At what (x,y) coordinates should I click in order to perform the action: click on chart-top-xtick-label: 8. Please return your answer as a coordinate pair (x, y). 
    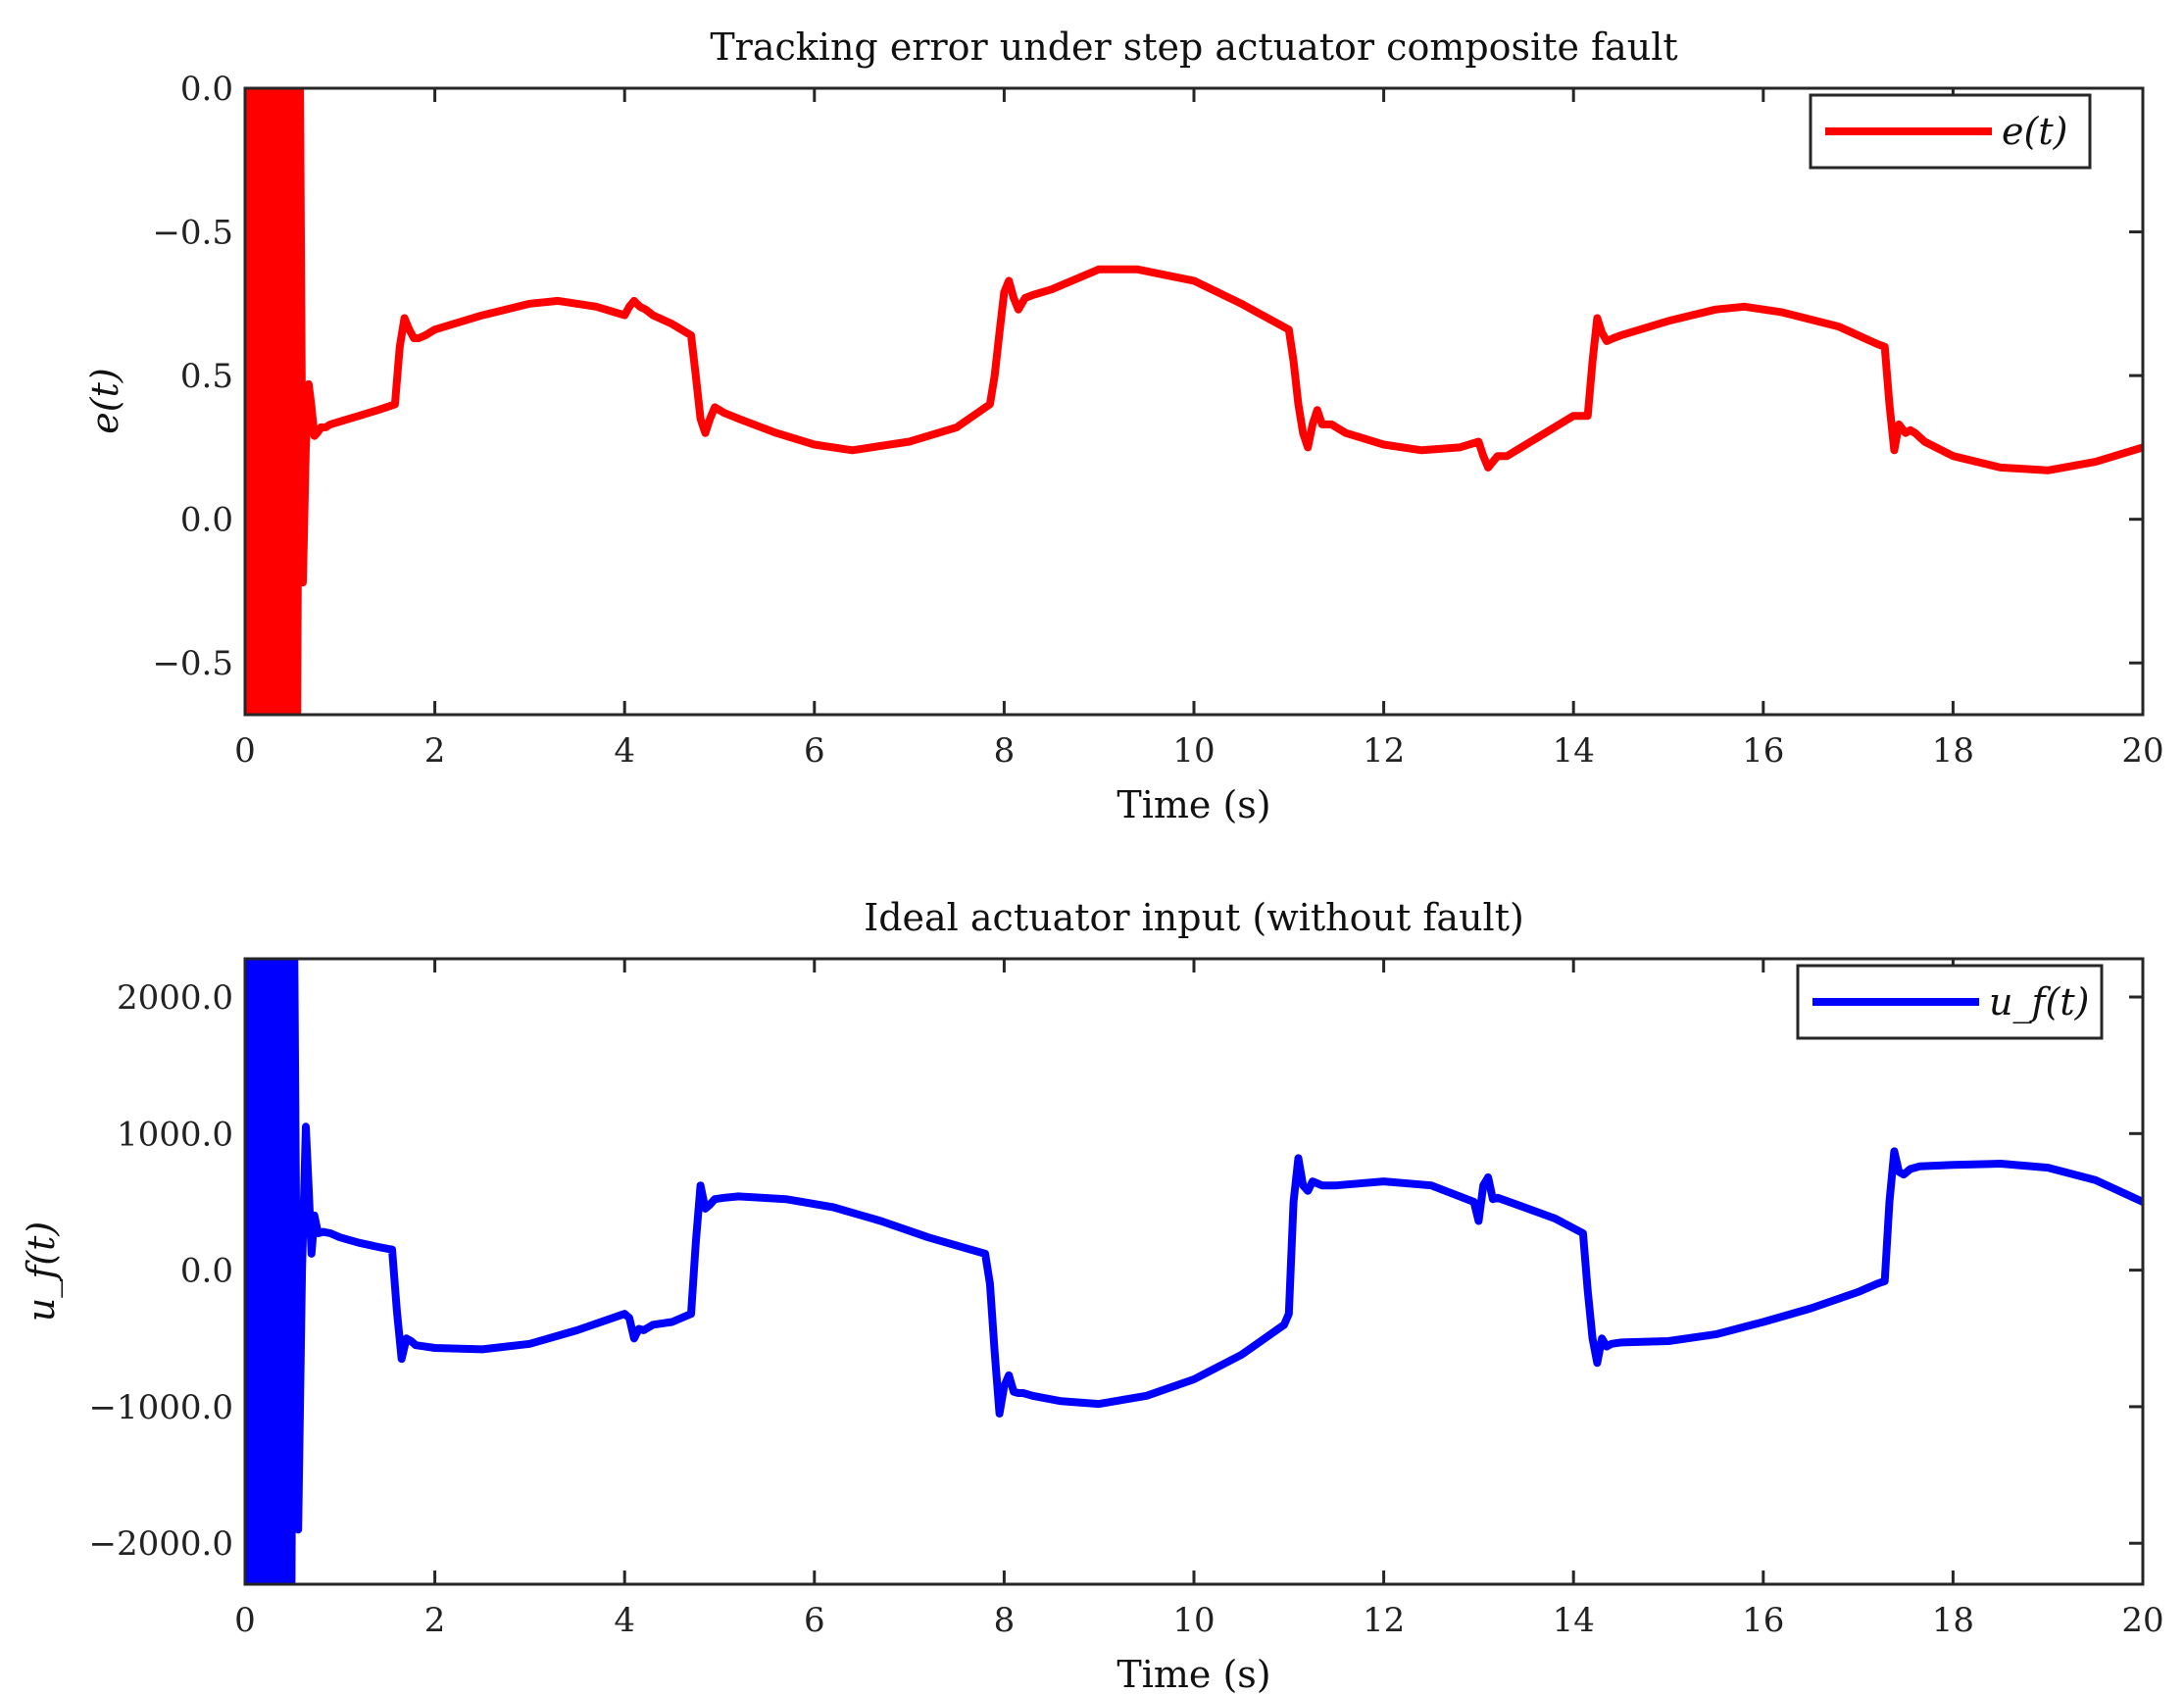
    Looking at the image, I should click on (1005, 751).